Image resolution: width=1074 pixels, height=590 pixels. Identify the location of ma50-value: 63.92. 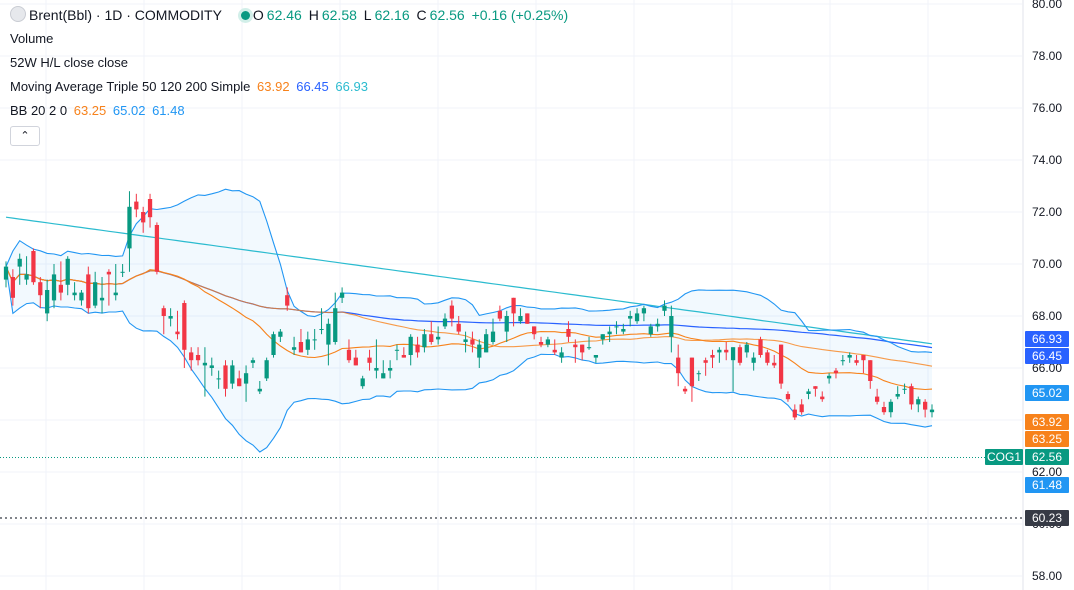
(273, 86).